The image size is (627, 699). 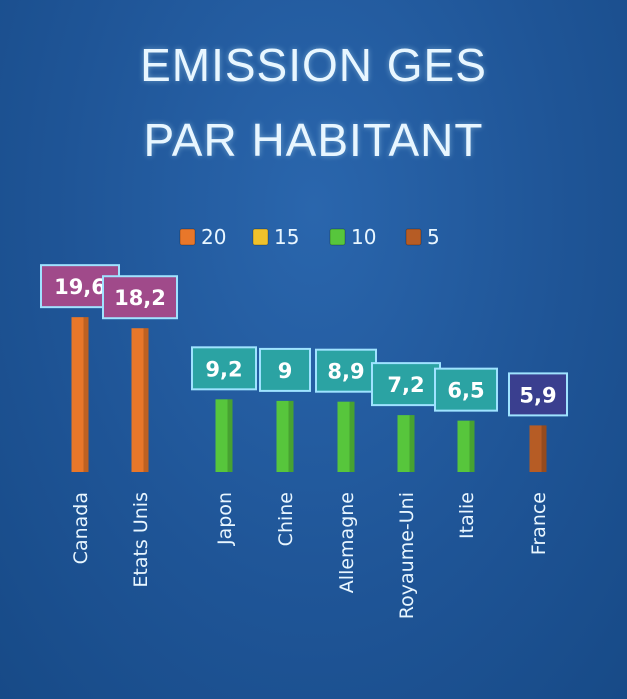 I want to click on data-label: 19,6, so click(x=80, y=287).